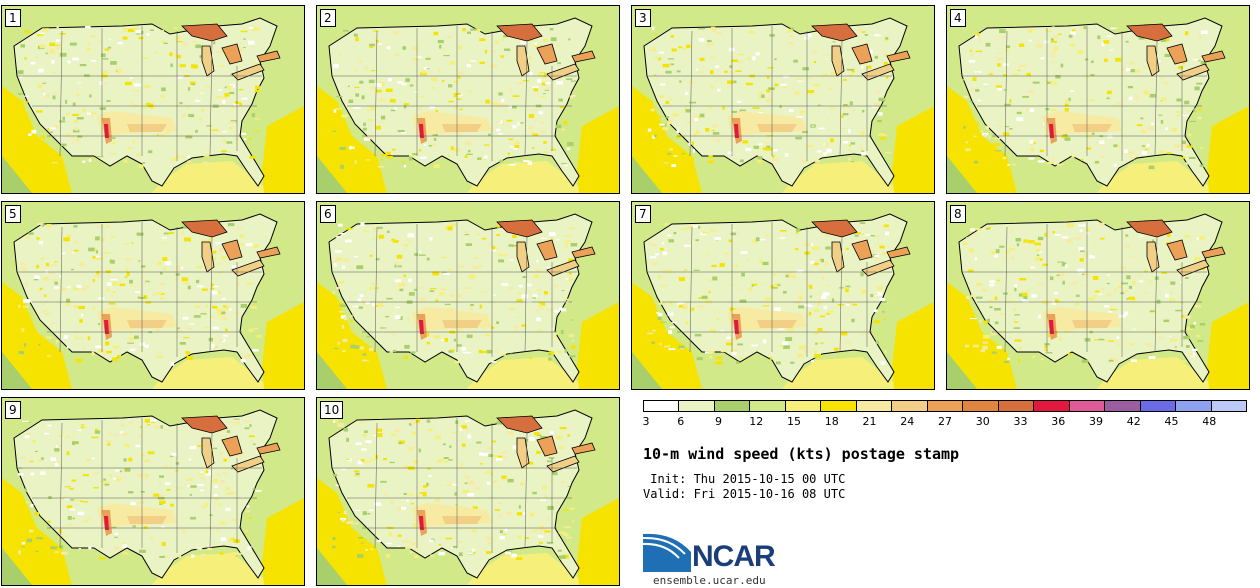 The image size is (1260, 588). What do you see at coordinates (744, 494) in the screenshot?
I see `valid-time: Valid: Fri 2015-10-16 08 UTC` at bounding box center [744, 494].